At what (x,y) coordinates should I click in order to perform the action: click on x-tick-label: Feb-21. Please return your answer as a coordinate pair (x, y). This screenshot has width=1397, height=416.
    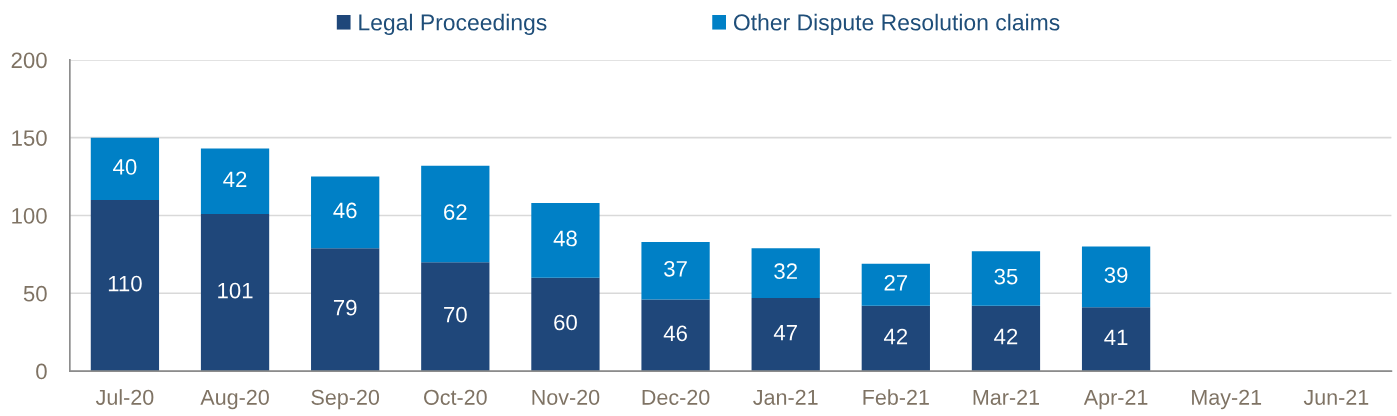
    Looking at the image, I should click on (896, 397).